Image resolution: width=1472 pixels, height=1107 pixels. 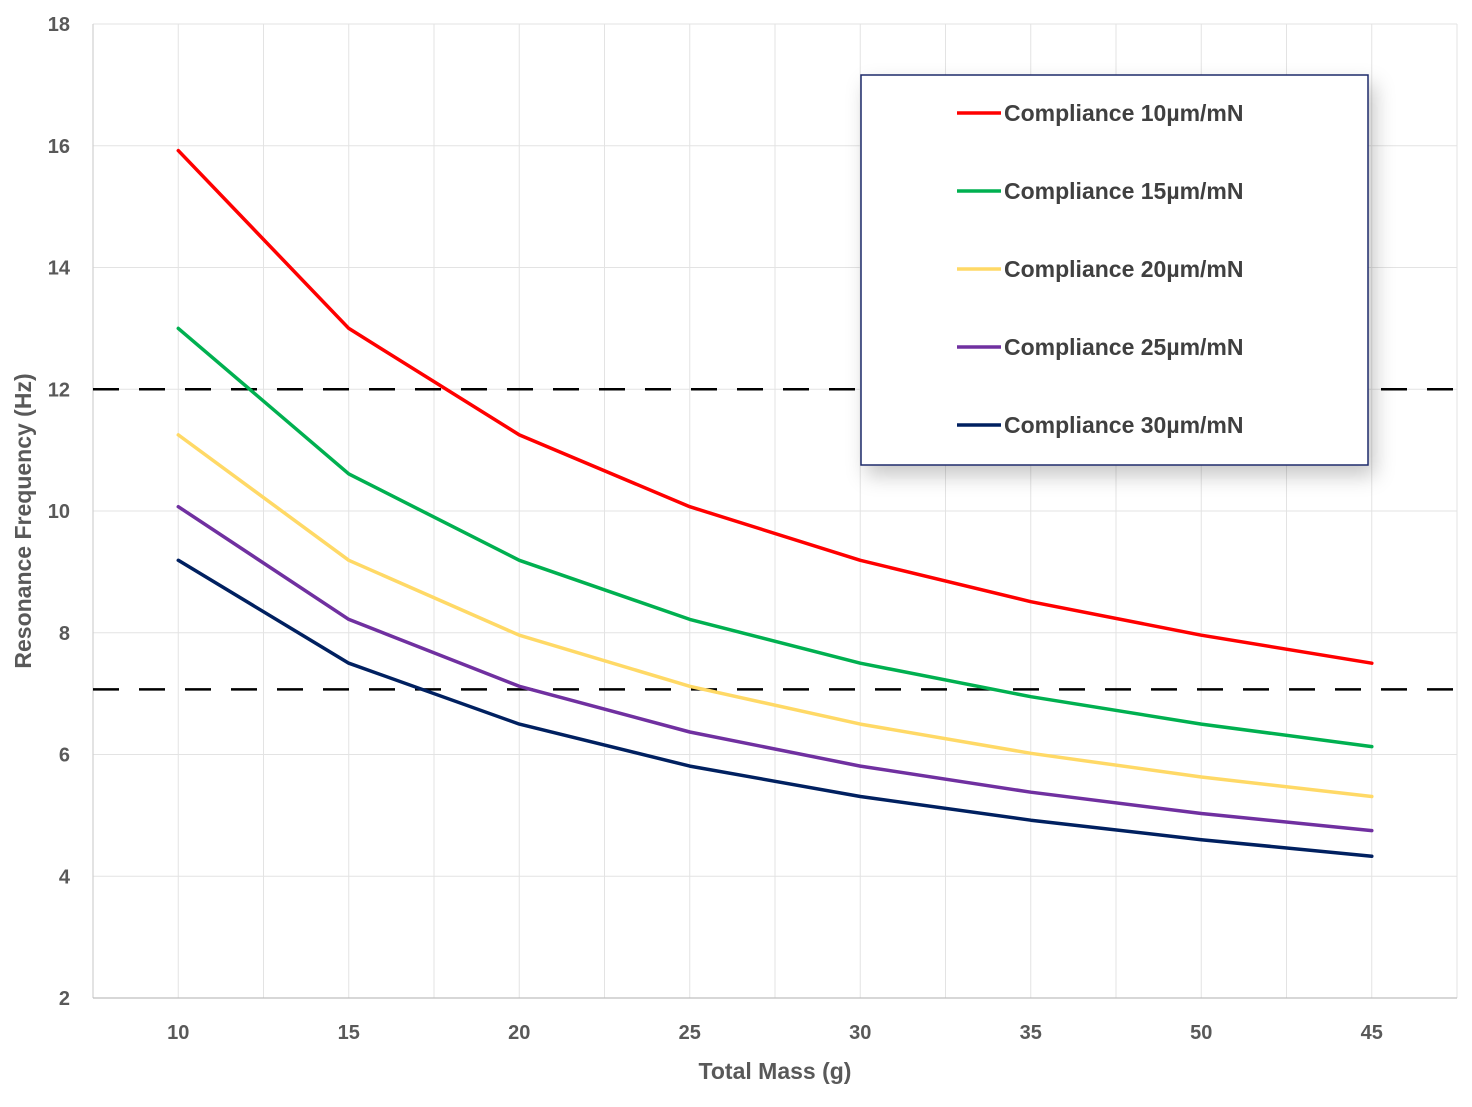 What do you see at coordinates (64, 999) in the screenshot?
I see `y-tick-label: 2` at bounding box center [64, 999].